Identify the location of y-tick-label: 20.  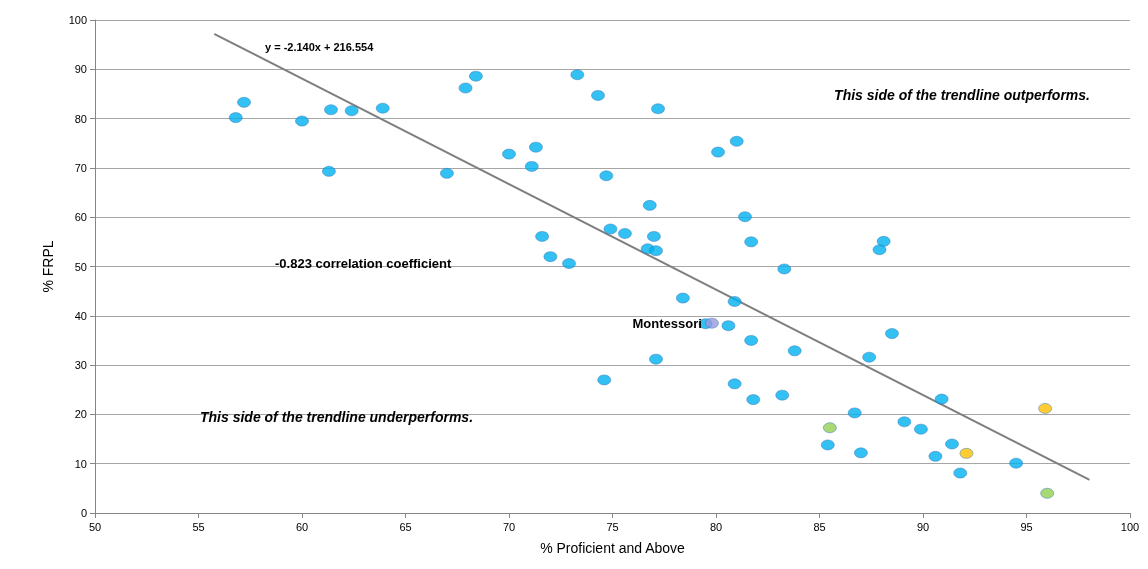
(80, 414).